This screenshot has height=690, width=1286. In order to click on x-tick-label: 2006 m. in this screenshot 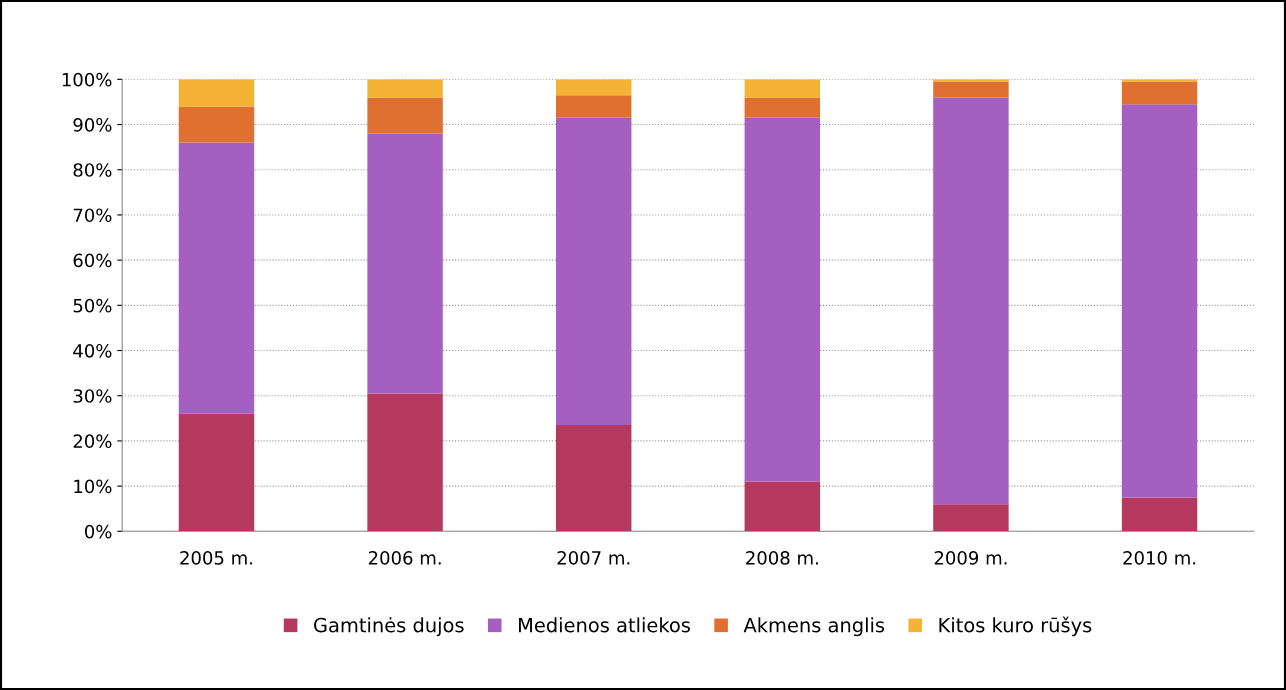, I will do `click(404, 558)`.